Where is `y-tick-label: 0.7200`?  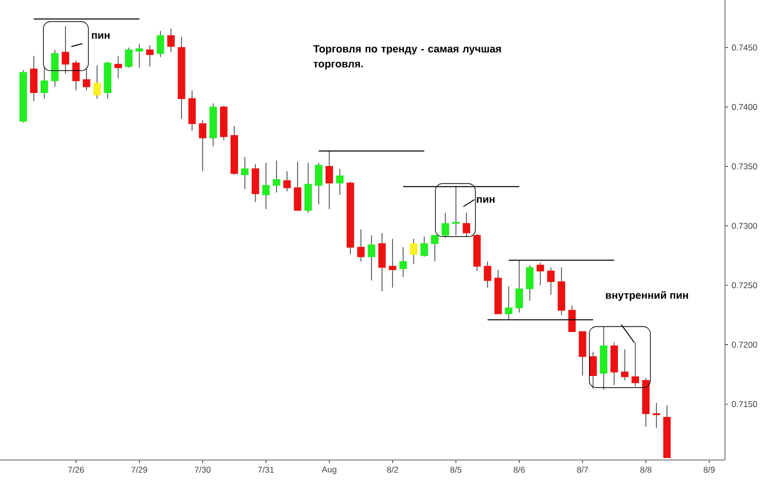
y-tick-label: 0.7200 is located at coordinates (745, 345).